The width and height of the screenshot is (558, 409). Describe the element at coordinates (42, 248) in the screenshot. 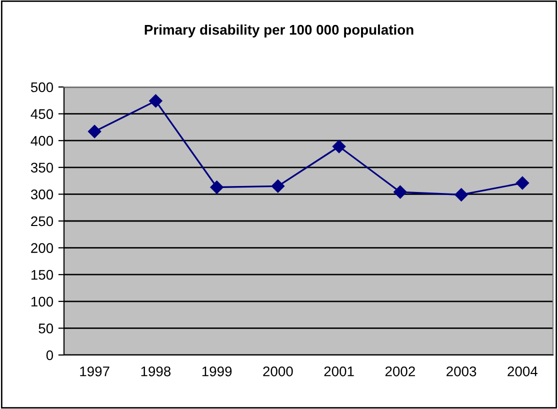

I see `y-tick-label: 200` at that location.